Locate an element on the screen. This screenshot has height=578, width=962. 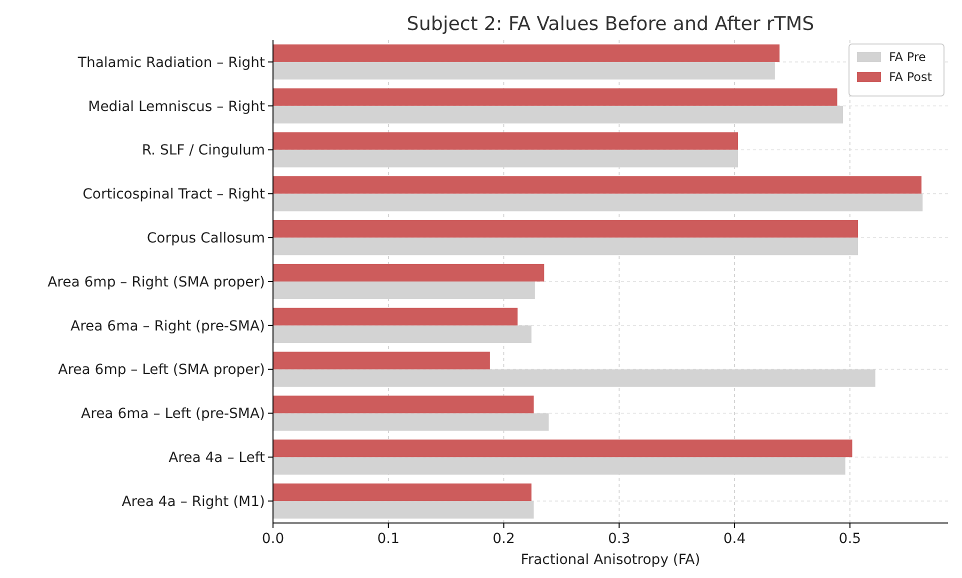
y-tick-label: Area 6ma – Left (pre-SMA) is located at coordinates (173, 414).